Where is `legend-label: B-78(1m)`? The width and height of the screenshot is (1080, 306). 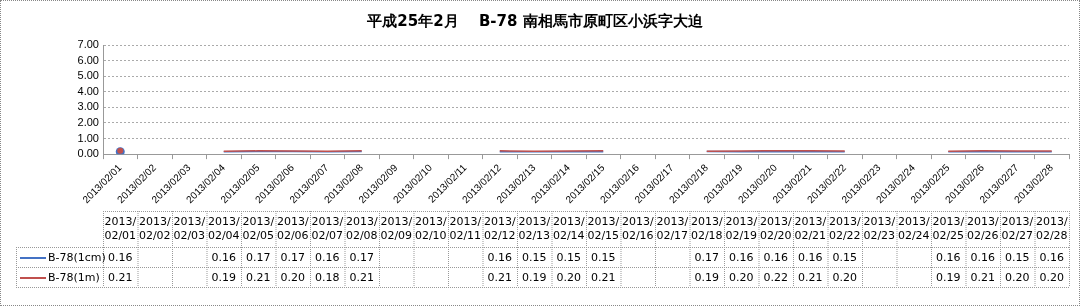 legend-label: B-78(1m) is located at coordinates (74, 277).